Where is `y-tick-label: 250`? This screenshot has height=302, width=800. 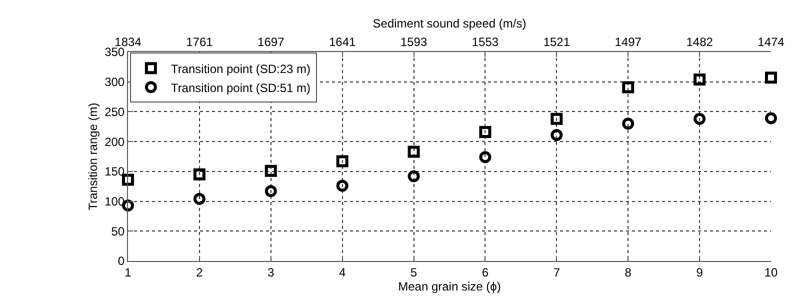
y-tick-label: 250 is located at coordinates (114, 111).